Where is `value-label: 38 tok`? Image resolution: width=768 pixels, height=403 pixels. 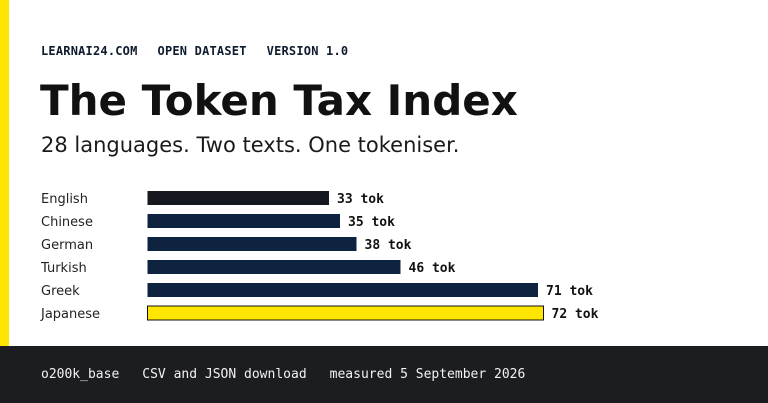
value-label: 38 tok is located at coordinates (388, 245).